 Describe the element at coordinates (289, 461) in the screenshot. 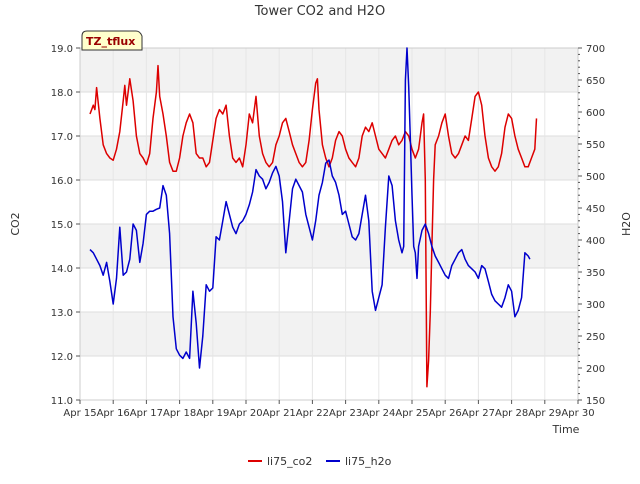

I see `legend-label-co2: li75_co2` at that location.